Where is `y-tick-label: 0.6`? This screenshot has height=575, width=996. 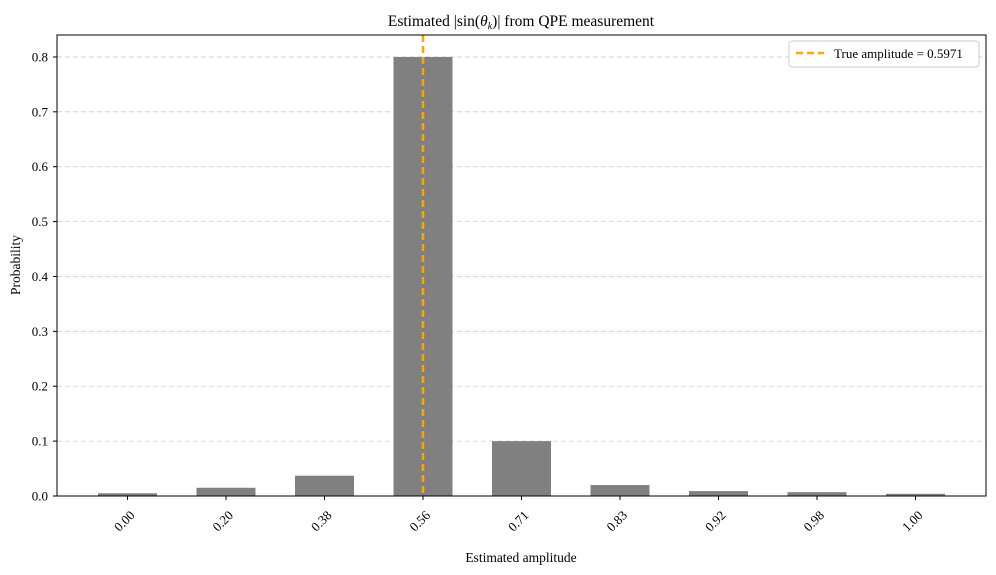 y-tick-label: 0.6 is located at coordinates (40, 166).